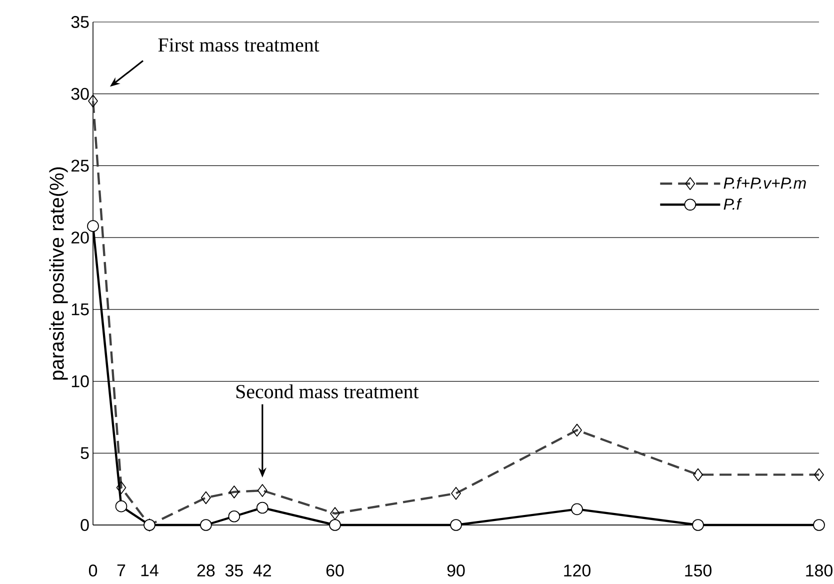 This screenshot has height=584, width=834. What do you see at coordinates (80, 310) in the screenshot?
I see `y-tick-label: 15` at bounding box center [80, 310].